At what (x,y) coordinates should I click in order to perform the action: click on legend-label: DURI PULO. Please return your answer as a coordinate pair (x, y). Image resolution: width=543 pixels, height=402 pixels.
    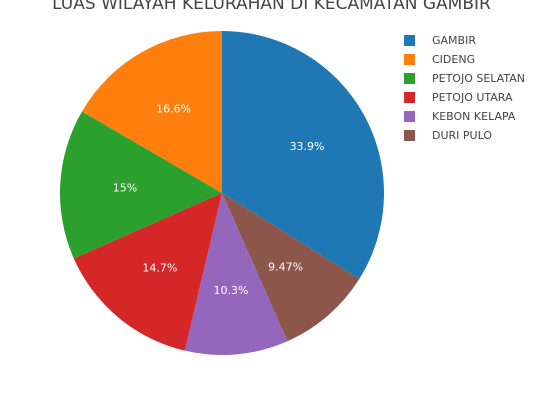
    Looking at the image, I should click on (462, 135).